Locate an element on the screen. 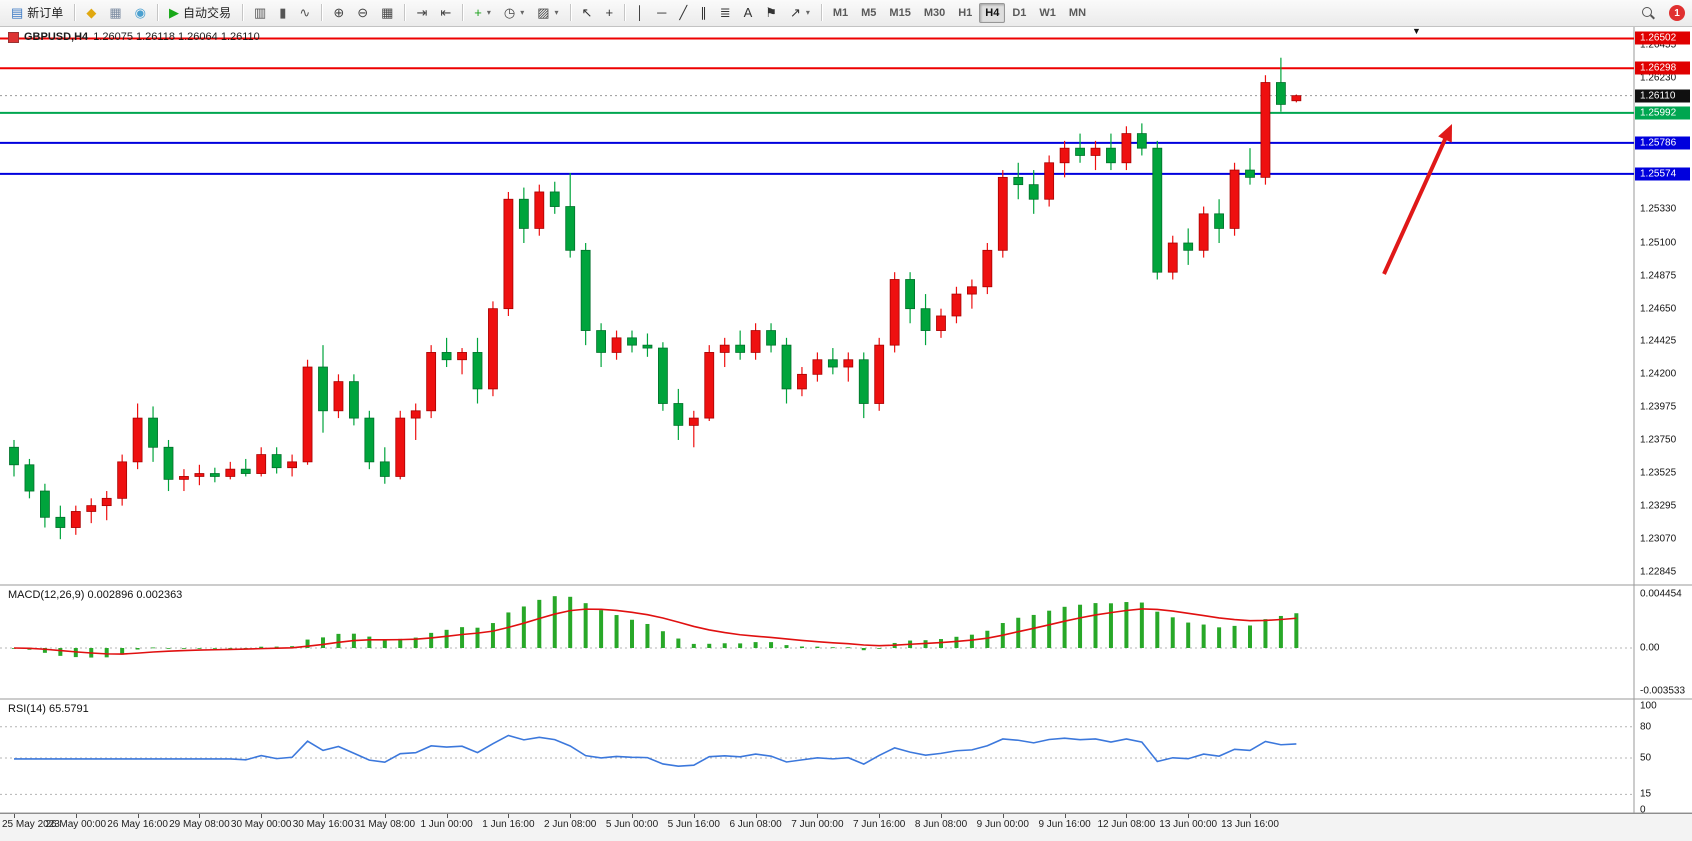  label-button: ⚑ is located at coordinates (771, 12).